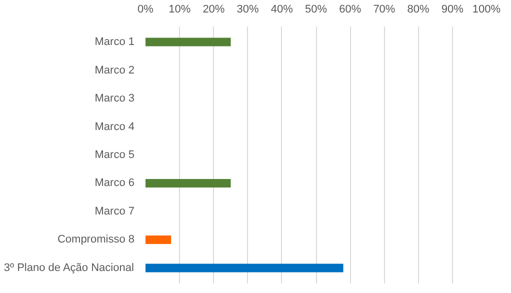 The width and height of the screenshot is (511, 293). What do you see at coordinates (114, 42) in the screenshot?
I see `y-tick-label: Marco 1` at bounding box center [114, 42].